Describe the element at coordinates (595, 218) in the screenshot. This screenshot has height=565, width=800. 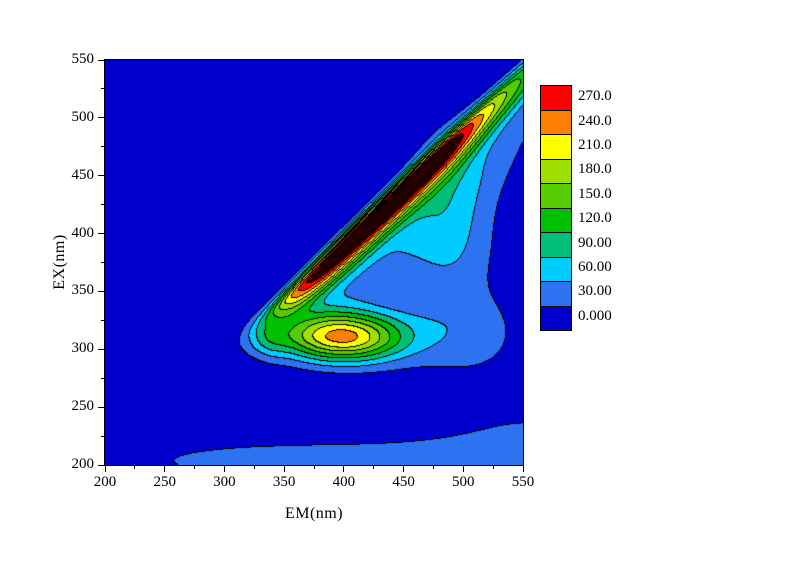
I see `colorbar-label: 120.0` at that location.